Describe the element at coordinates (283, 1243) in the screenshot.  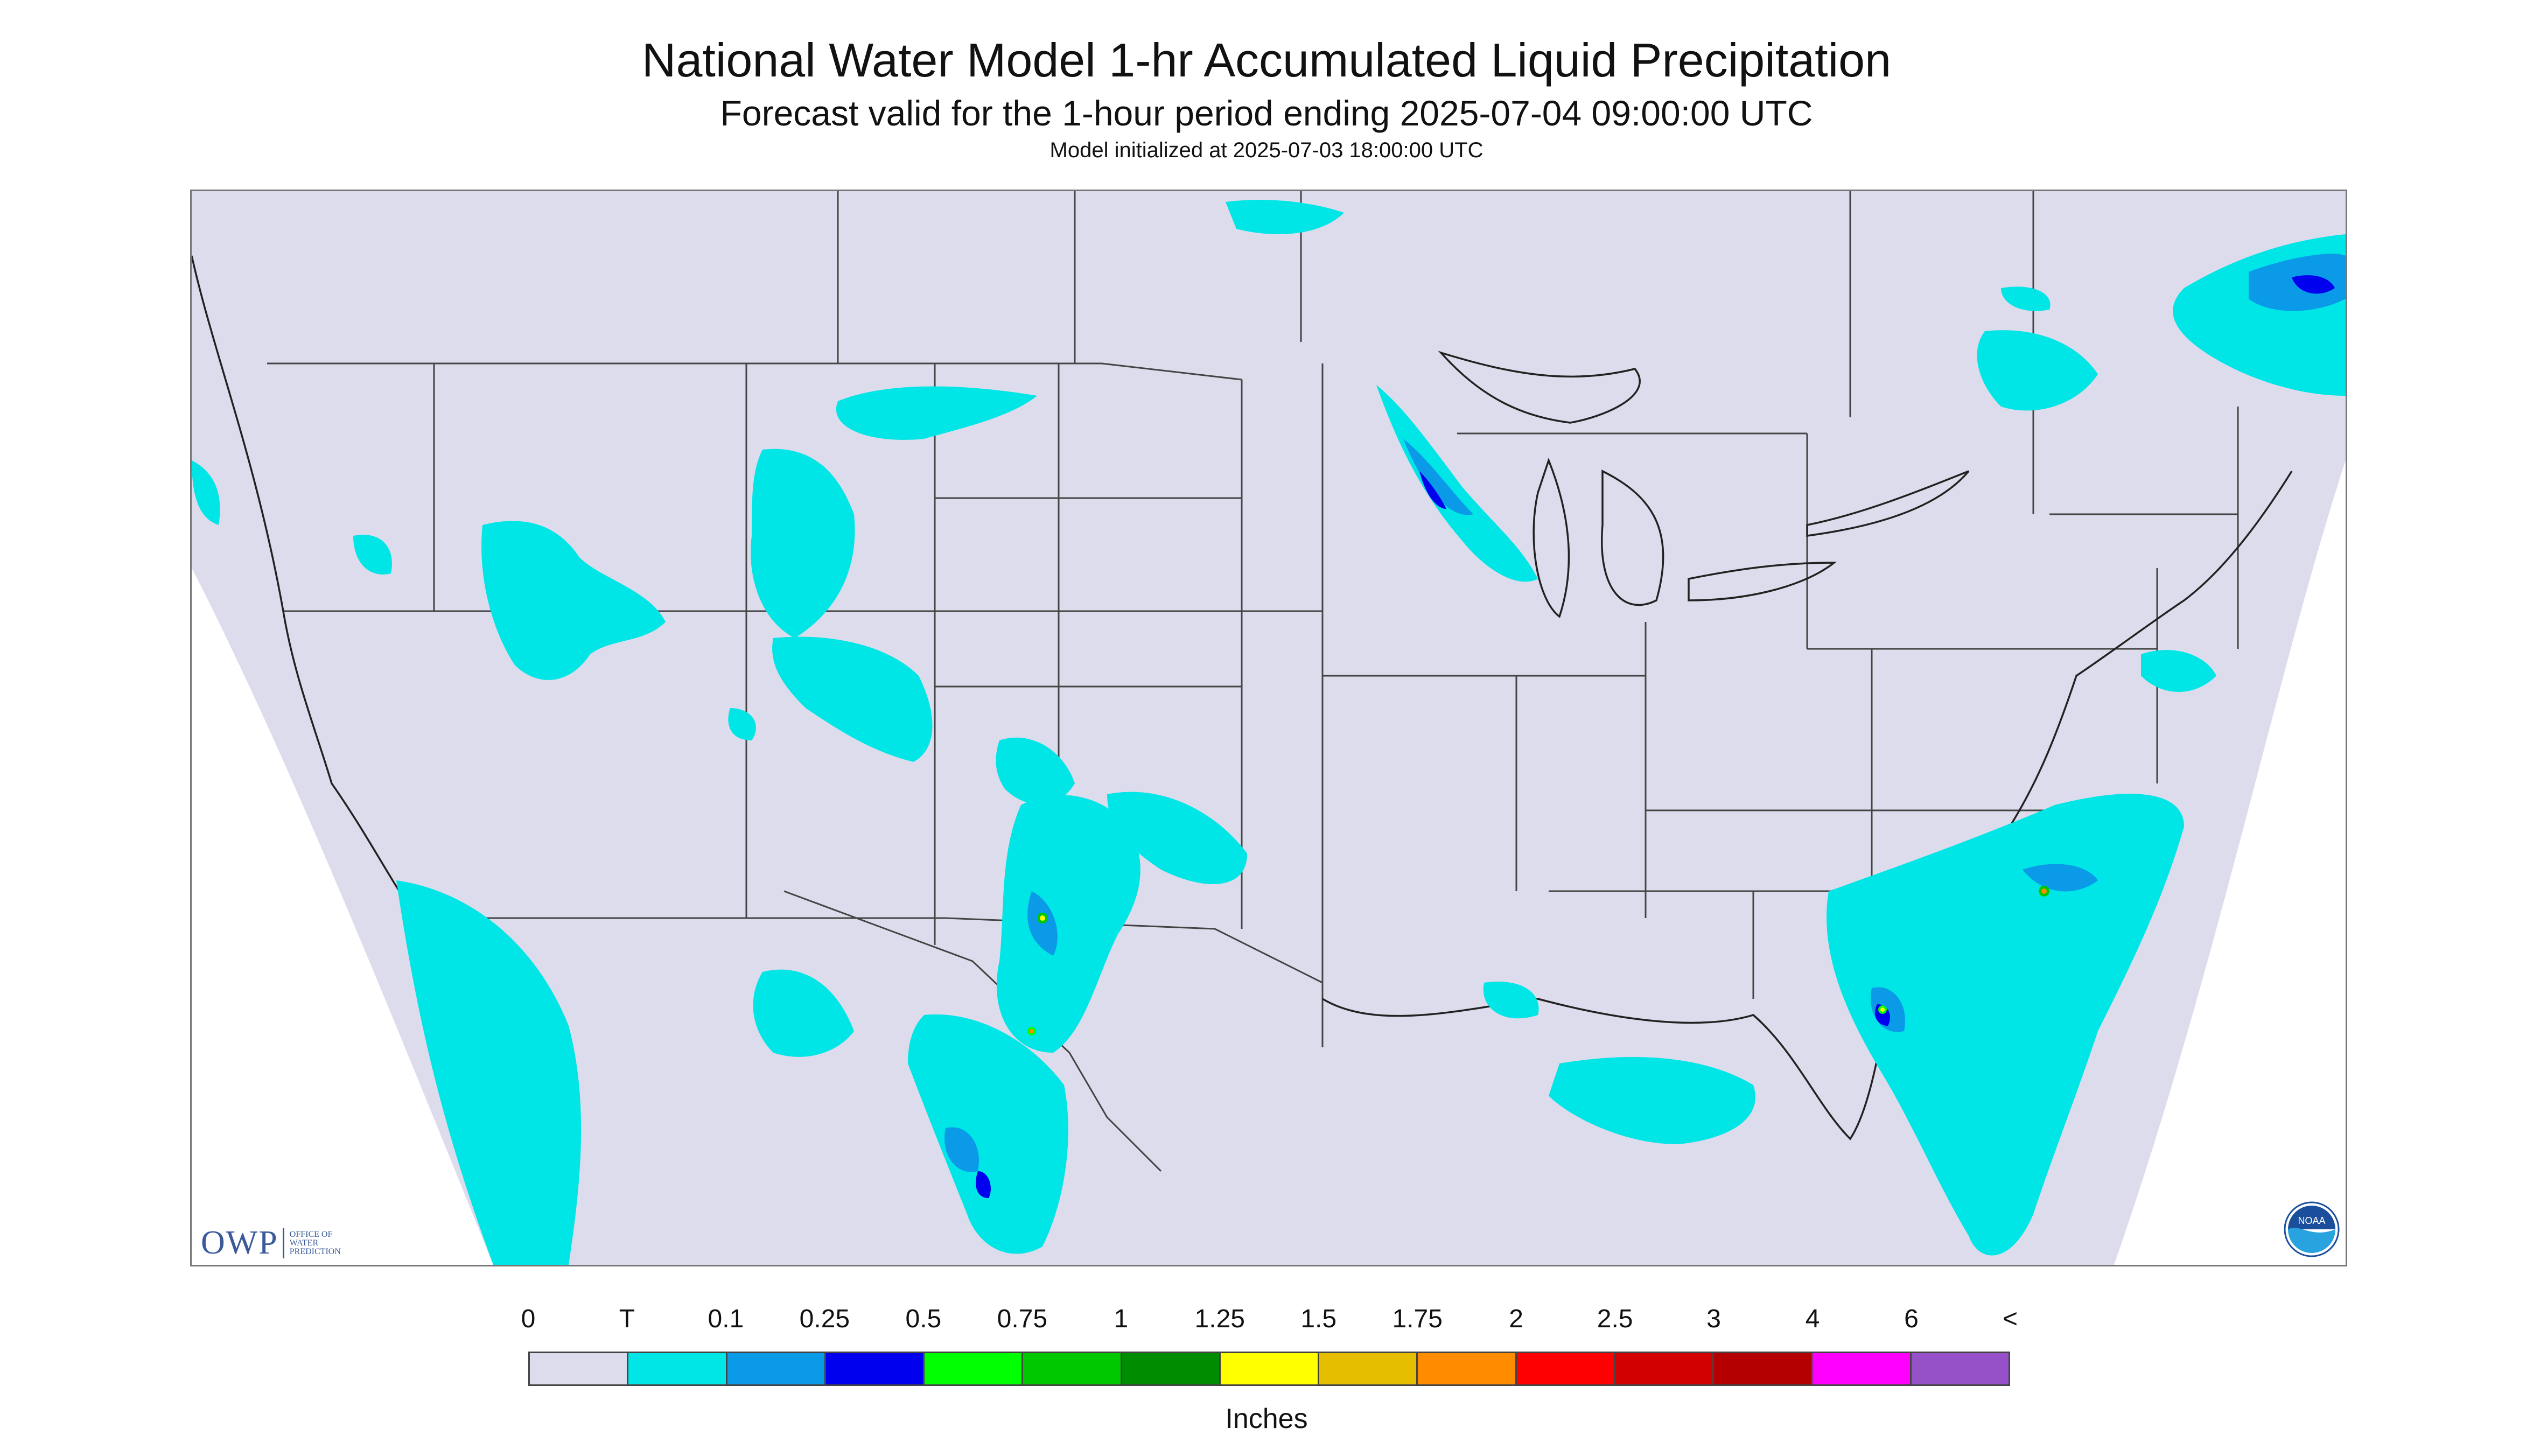
I see `owp-logo-divider` at that location.